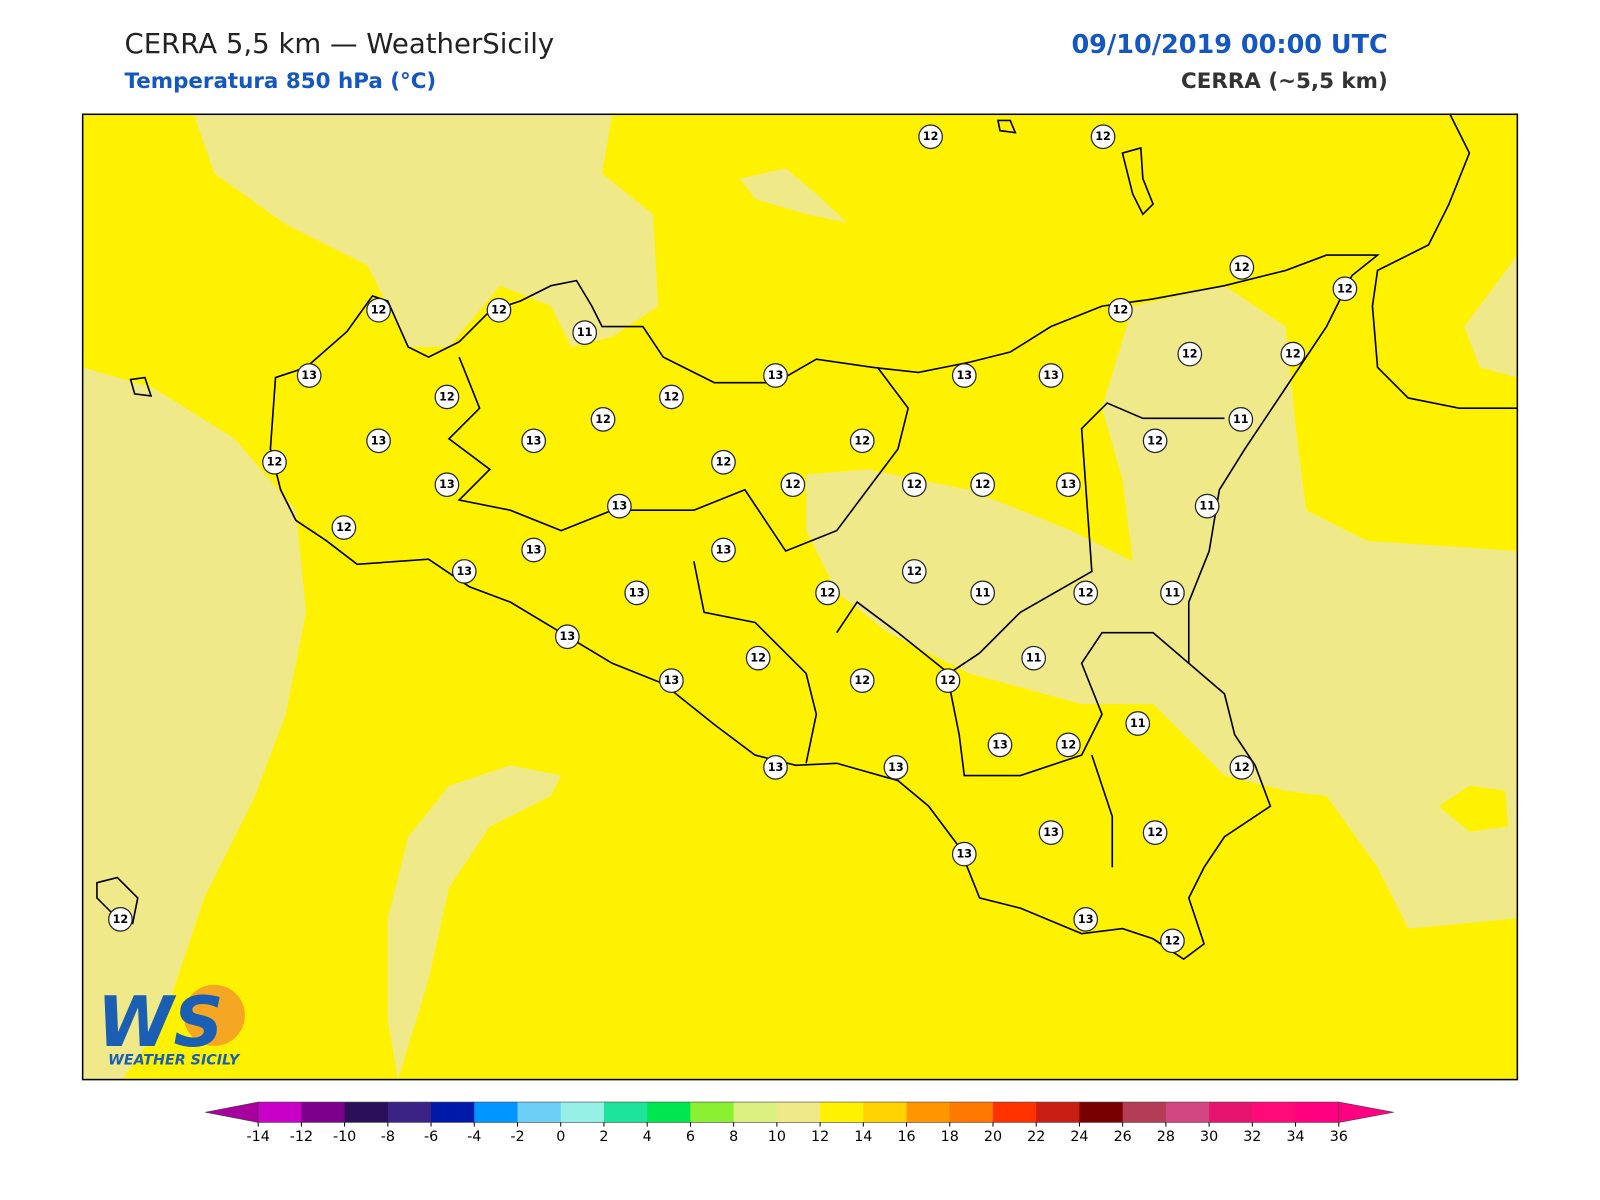  What do you see at coordinates (1209, 1137) in the screenshot?
I see `colorbar-tick-label: 30` at bounding box center [1209, 1137].